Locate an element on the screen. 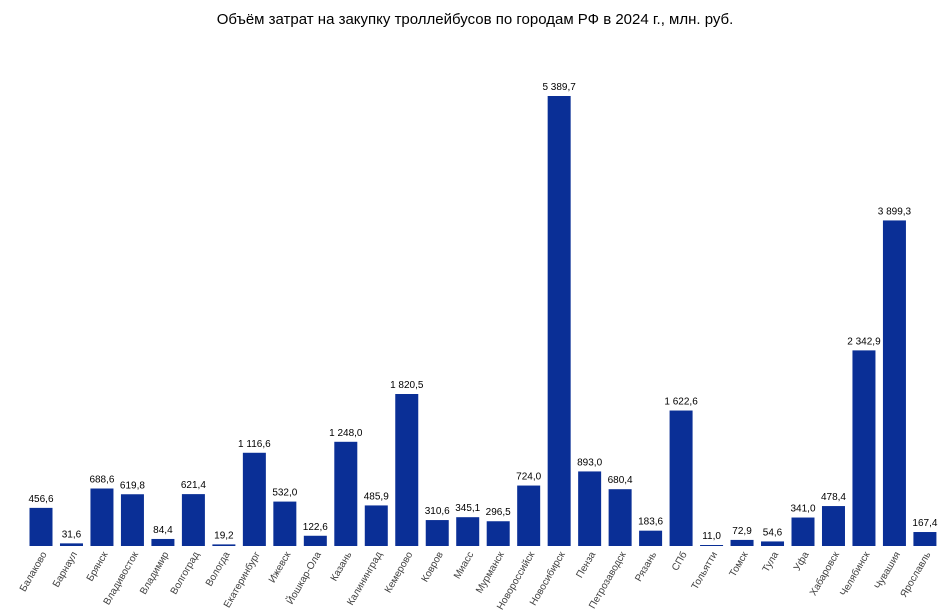  x-tick-label-28: Чувашия is located at coordinates (888, 570).